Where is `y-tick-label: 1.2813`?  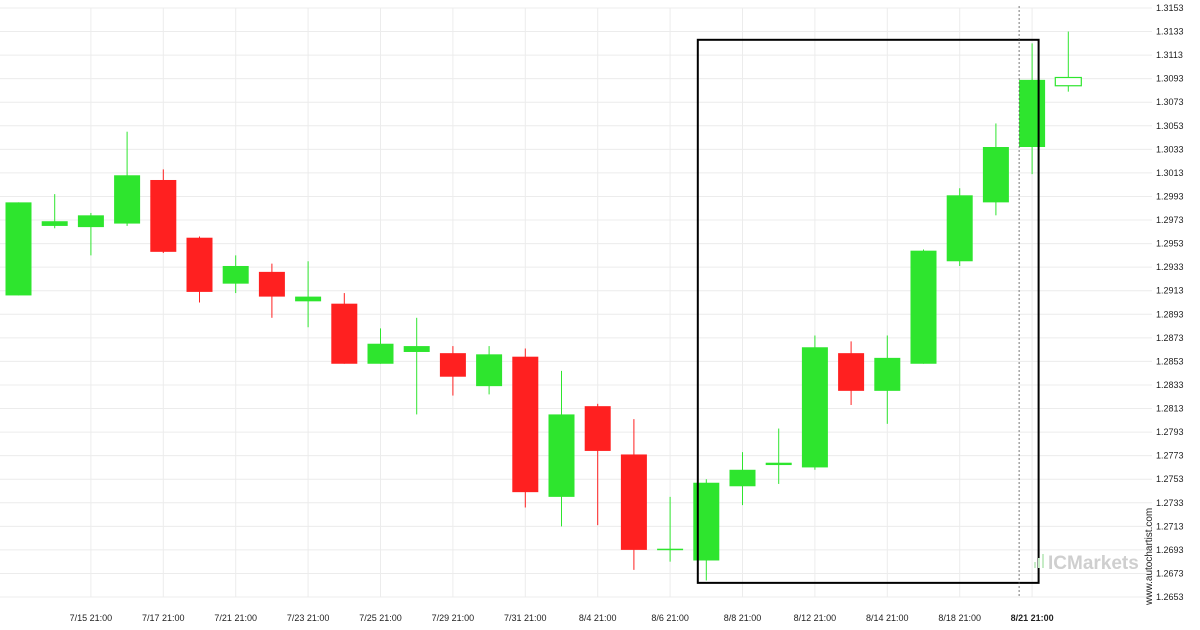
y-tick-label: 1.2813 is located at coordinates (1170, 409).